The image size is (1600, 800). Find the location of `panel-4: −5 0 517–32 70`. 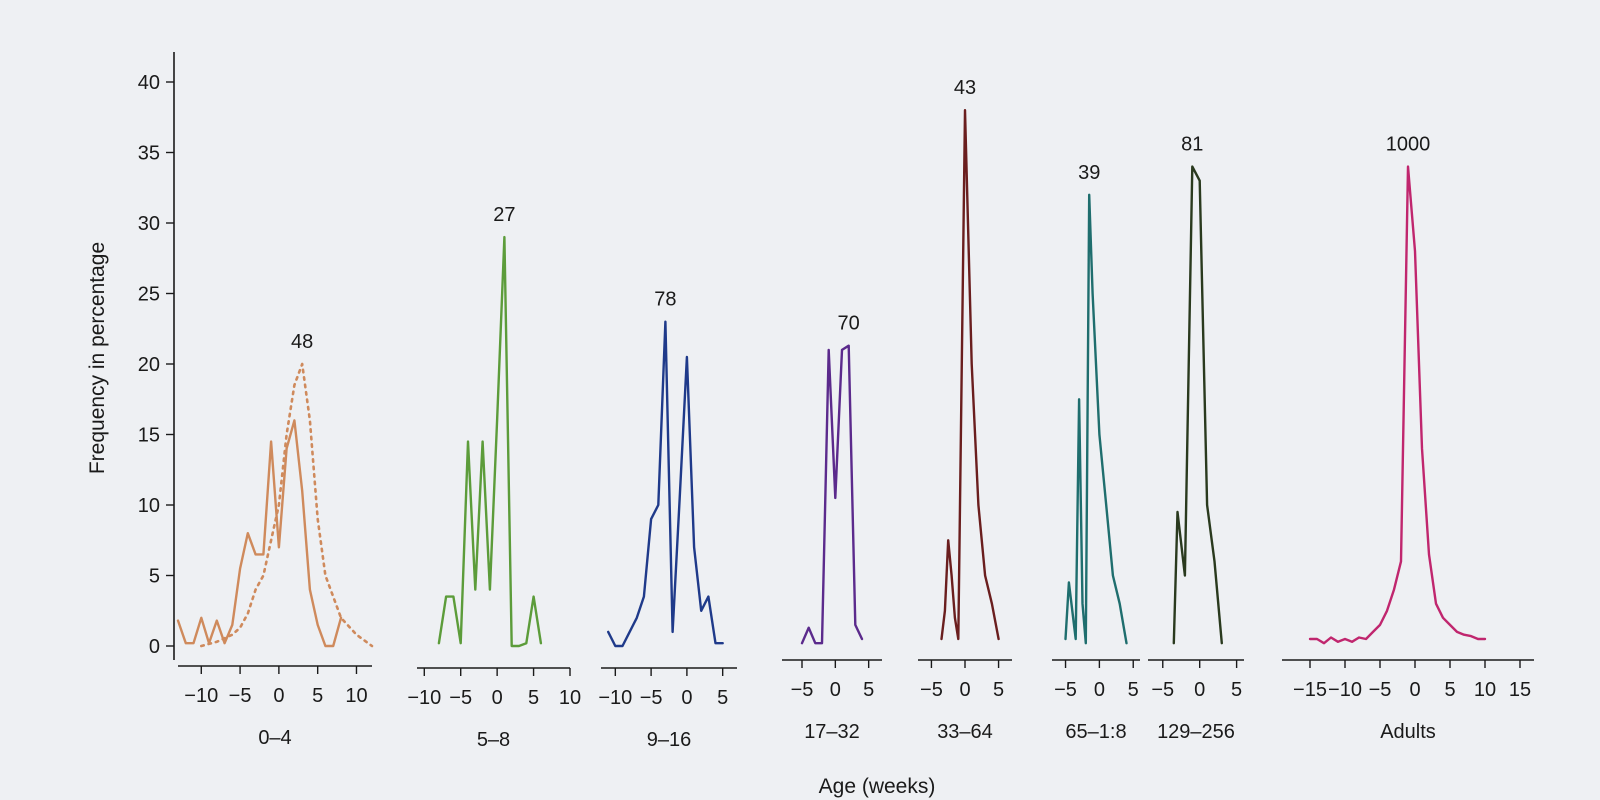

panel-4: −5 0 517–32 70 is located at coordinates (832, 528).